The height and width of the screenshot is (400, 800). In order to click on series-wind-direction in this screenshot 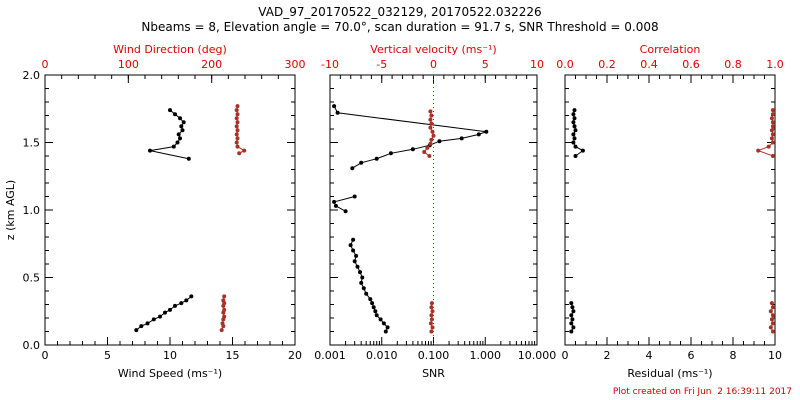, I will do `click(233, 218)`.